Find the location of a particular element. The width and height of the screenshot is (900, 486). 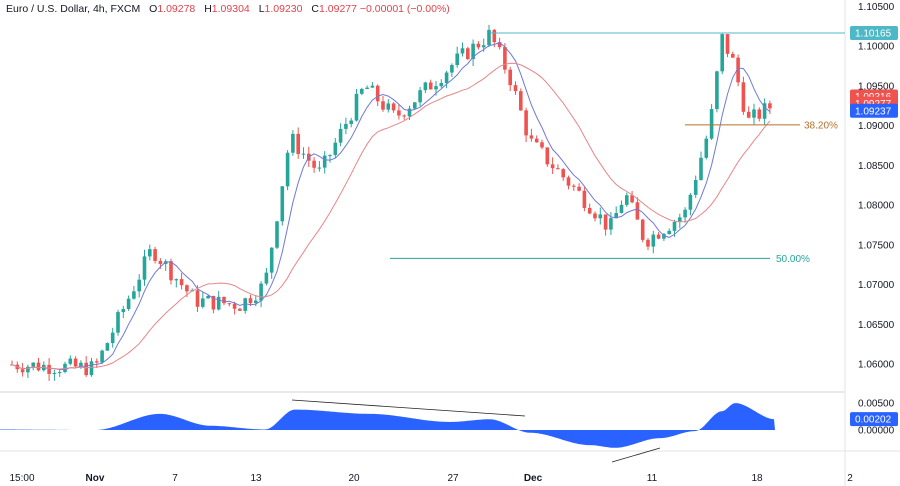

price-tick-label: 1.09000 is located at coordinates (876, 126).